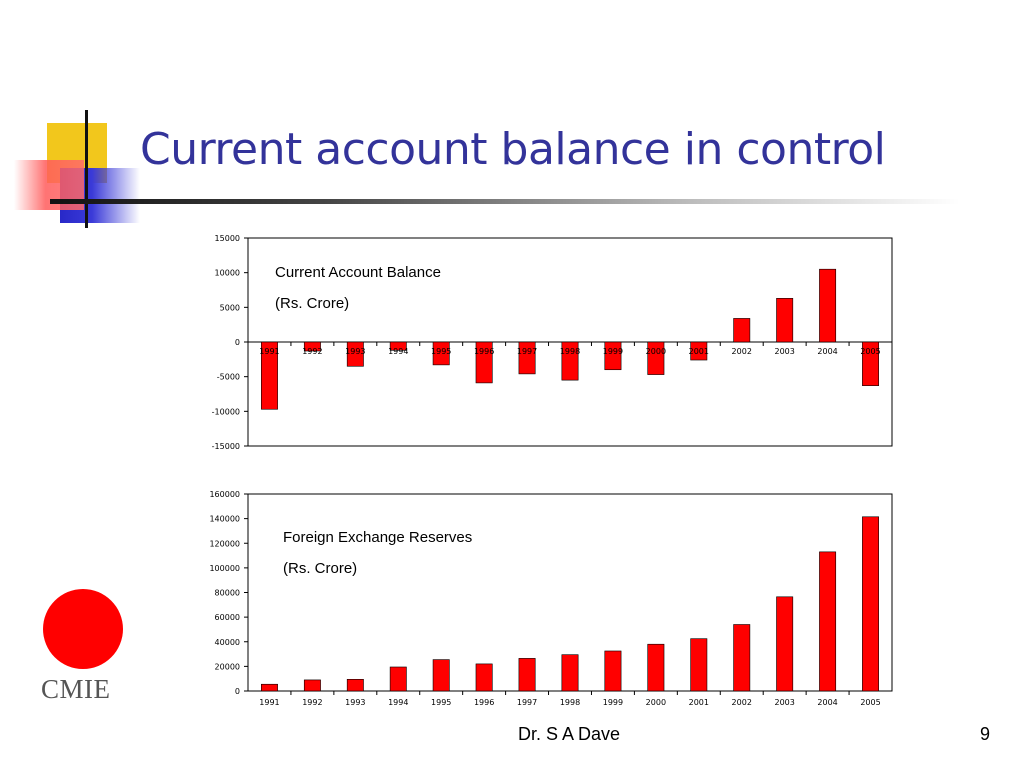 This screenshot has height=768, width=1024. I want to click on footer-author: Dr. S A Dave, so click(569, 734).